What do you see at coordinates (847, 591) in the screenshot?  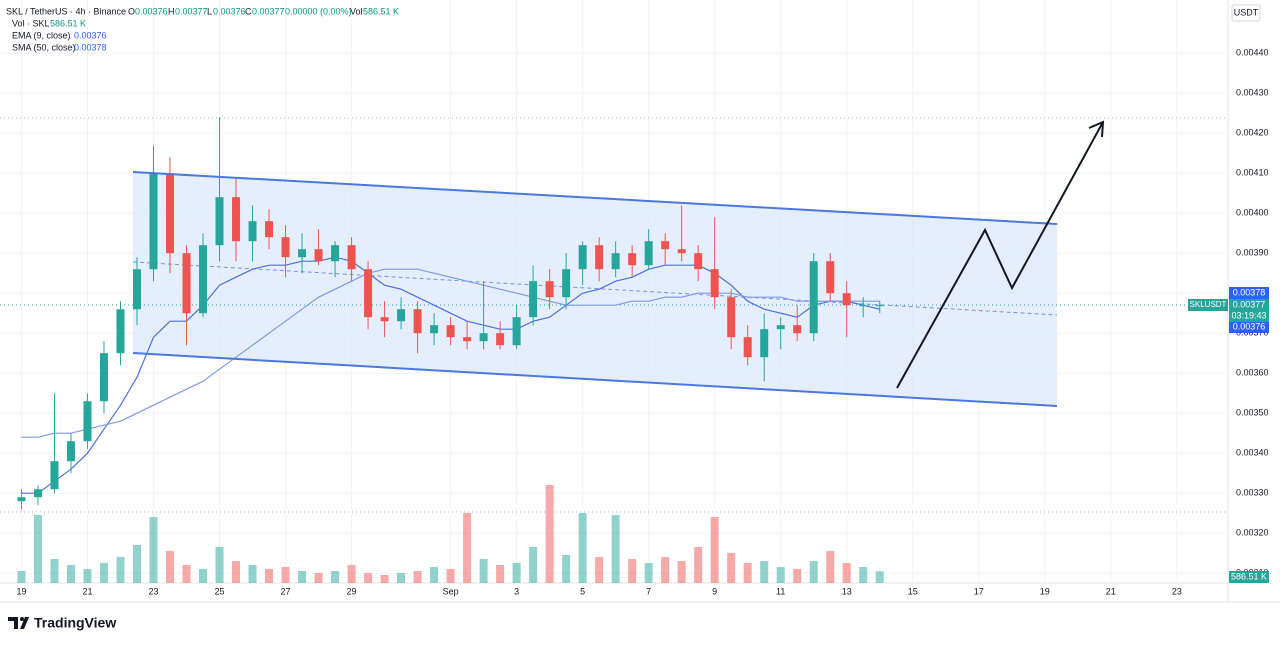 I see `x-tick-label: 13` at bounding box center [847, 591].